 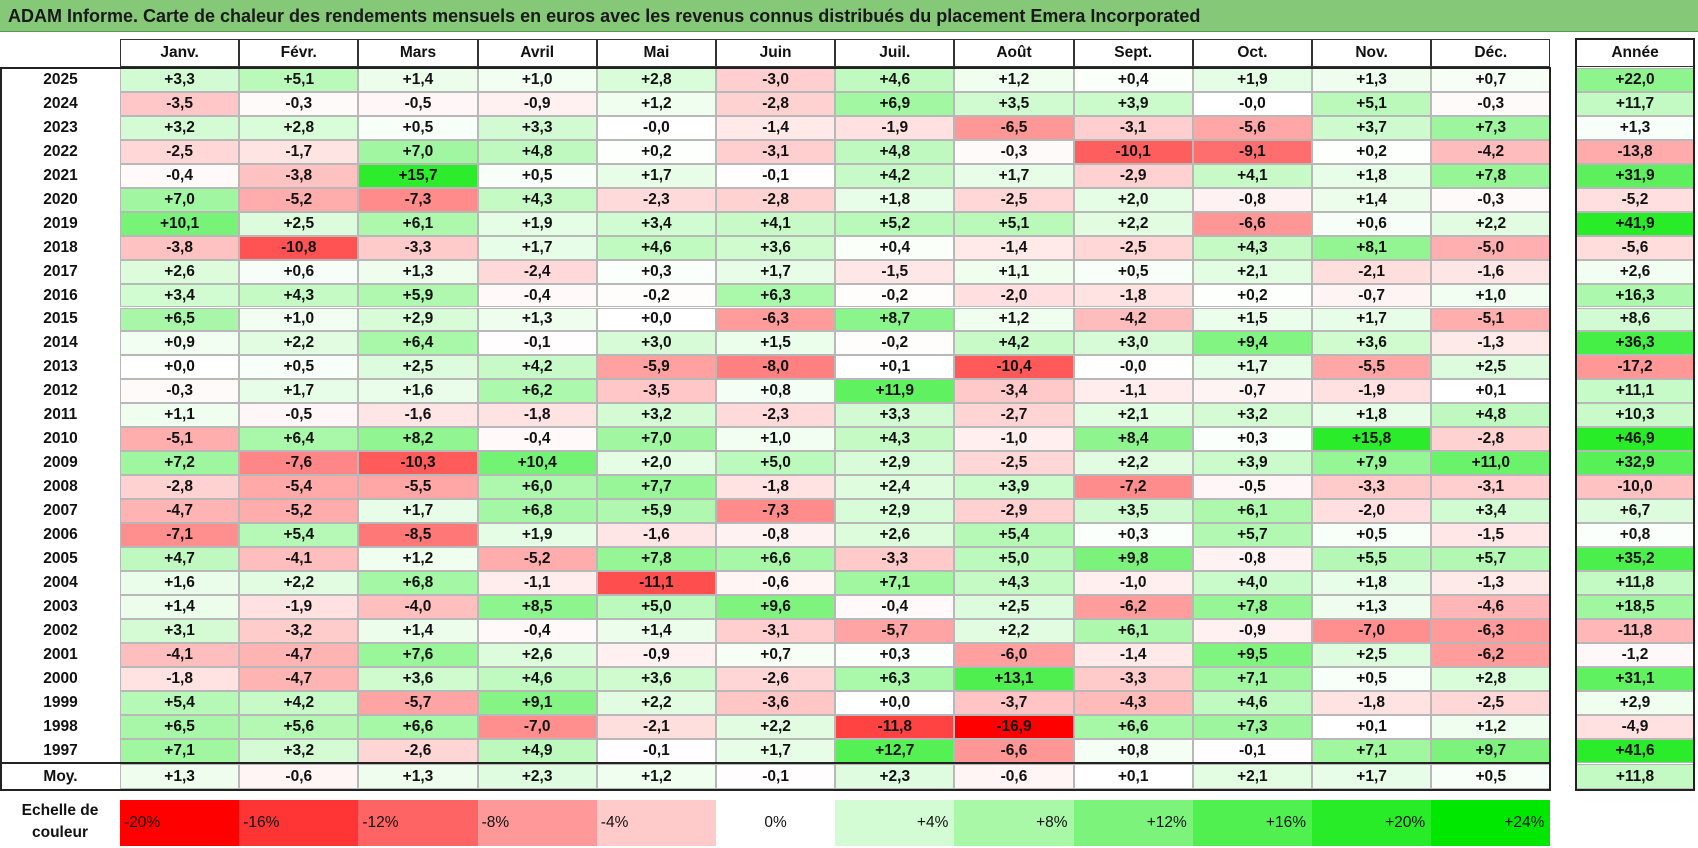 I want to click on heatmap-cell: +8,1, so click(x=1372, y=247).